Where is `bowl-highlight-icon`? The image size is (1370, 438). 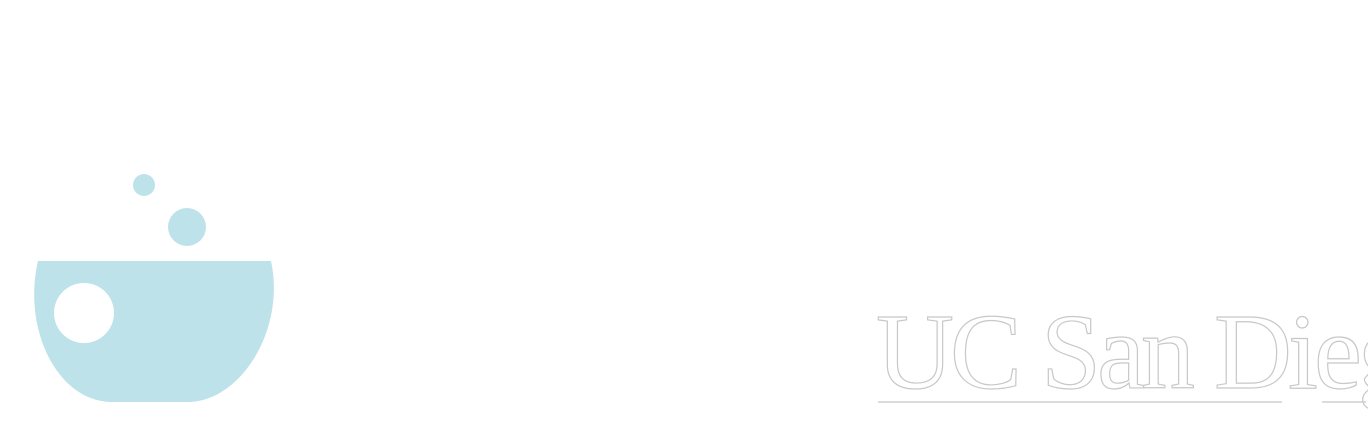
bowl-highlight-icon is located at coordinates (84, 313).